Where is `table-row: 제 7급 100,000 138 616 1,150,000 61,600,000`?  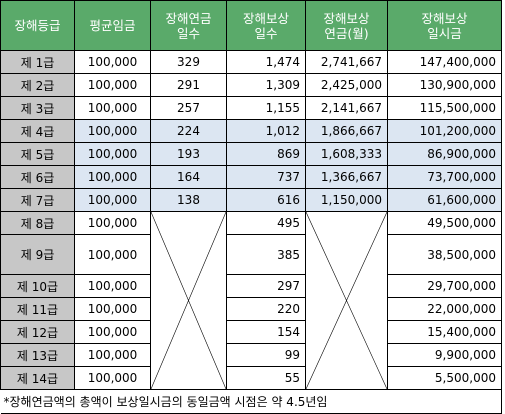
table-row: 제 7급 100,000 138 616 1,150,000 61,600,000 is located at coordinates (251, 200).